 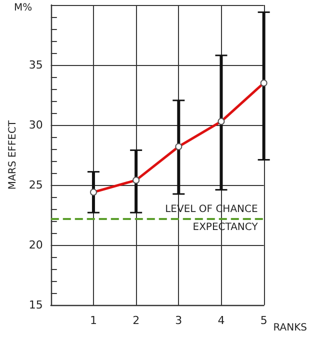 I want to click on x-tick-label: 3, so click(x=178, y=320).